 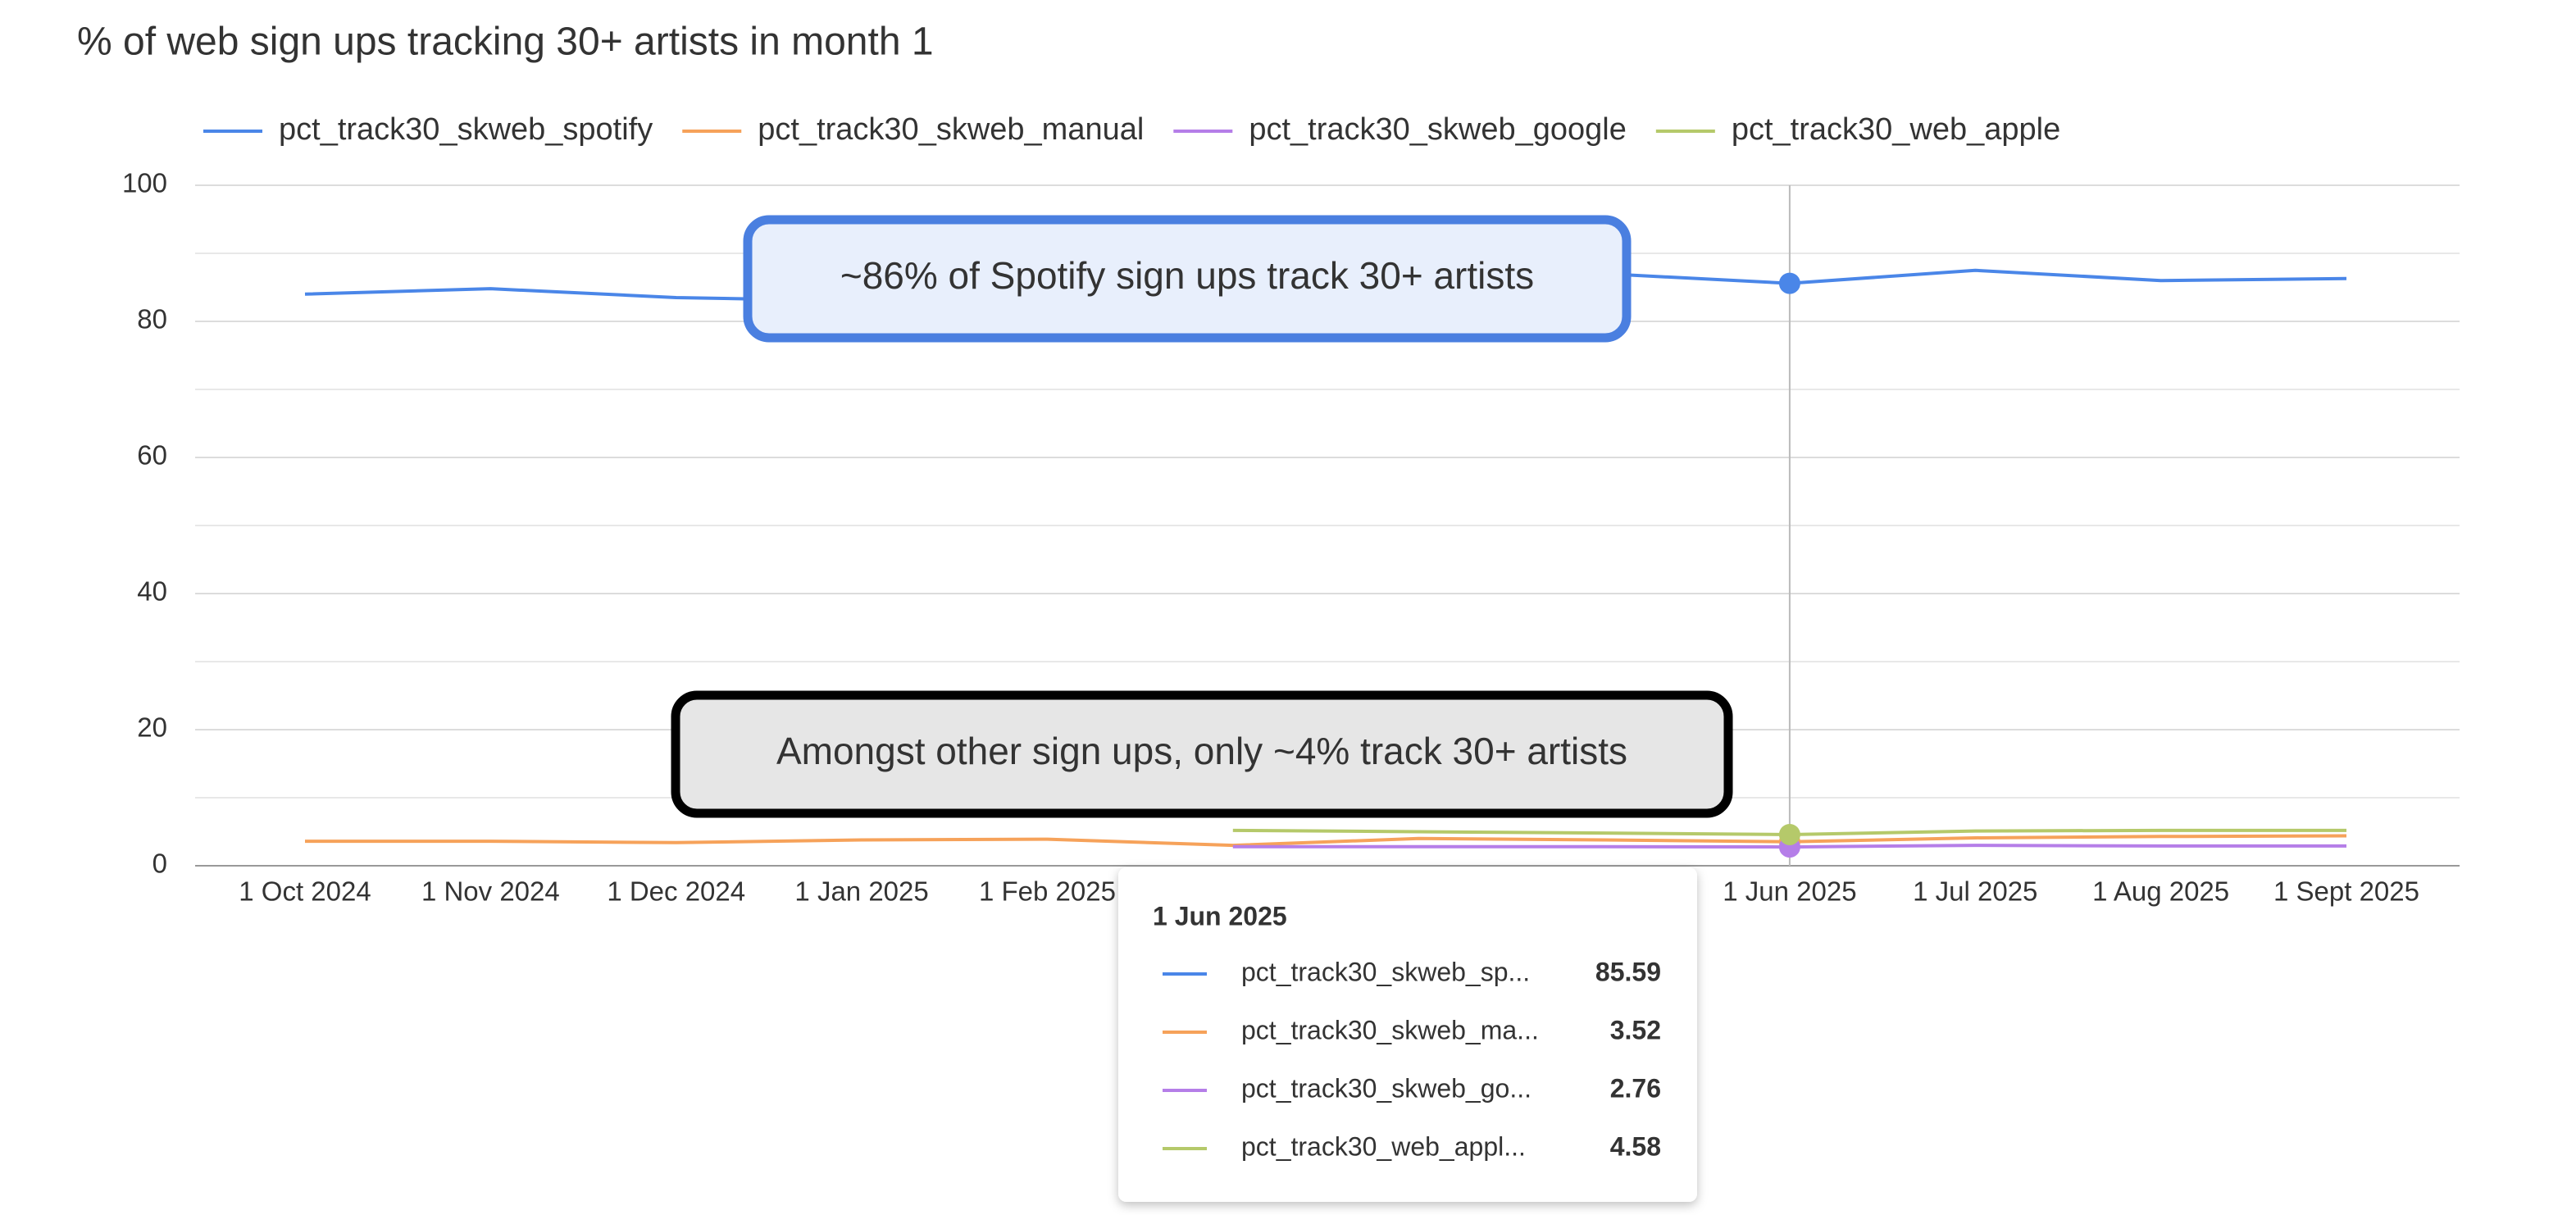 What do you see at coordinates (159, 864) in the screenshot?
I see `y-tick-label: 0` at bounding box center [159, 864].